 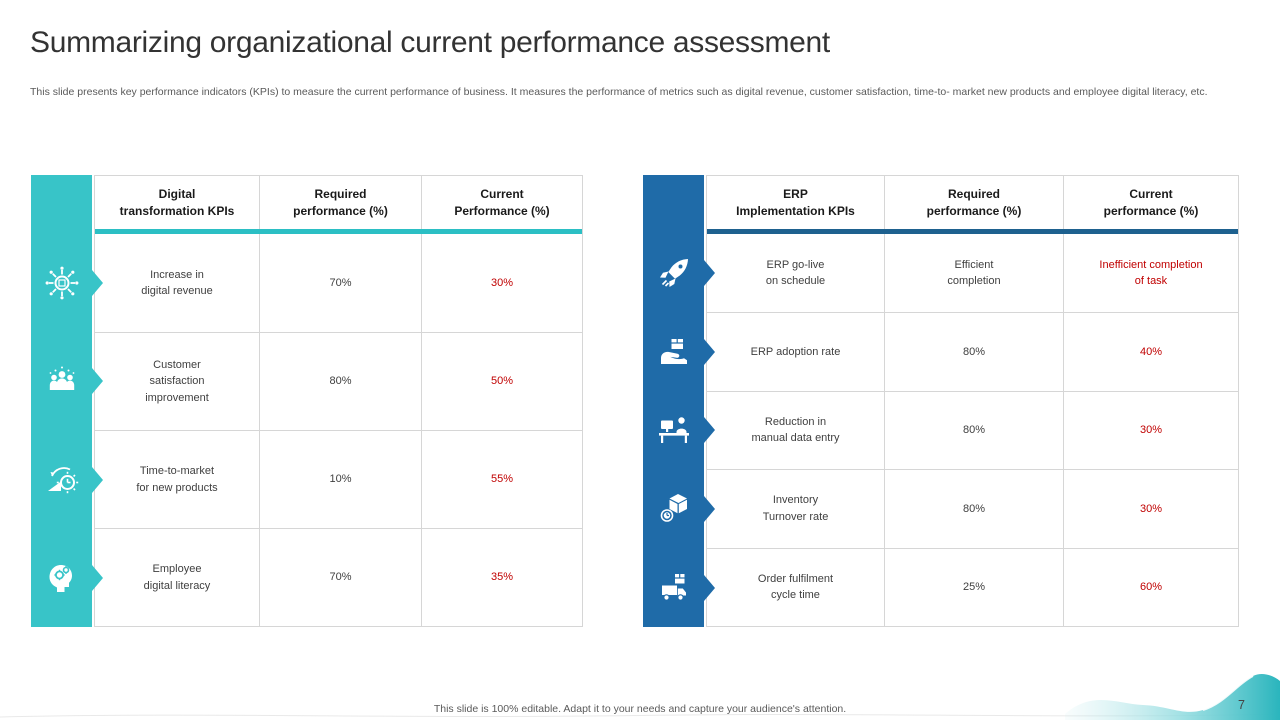 What do you see at coordinates (1150, 202) in the screenshot?
I see `column-header: Current performance (%)` at bounding box center [1150, 202].